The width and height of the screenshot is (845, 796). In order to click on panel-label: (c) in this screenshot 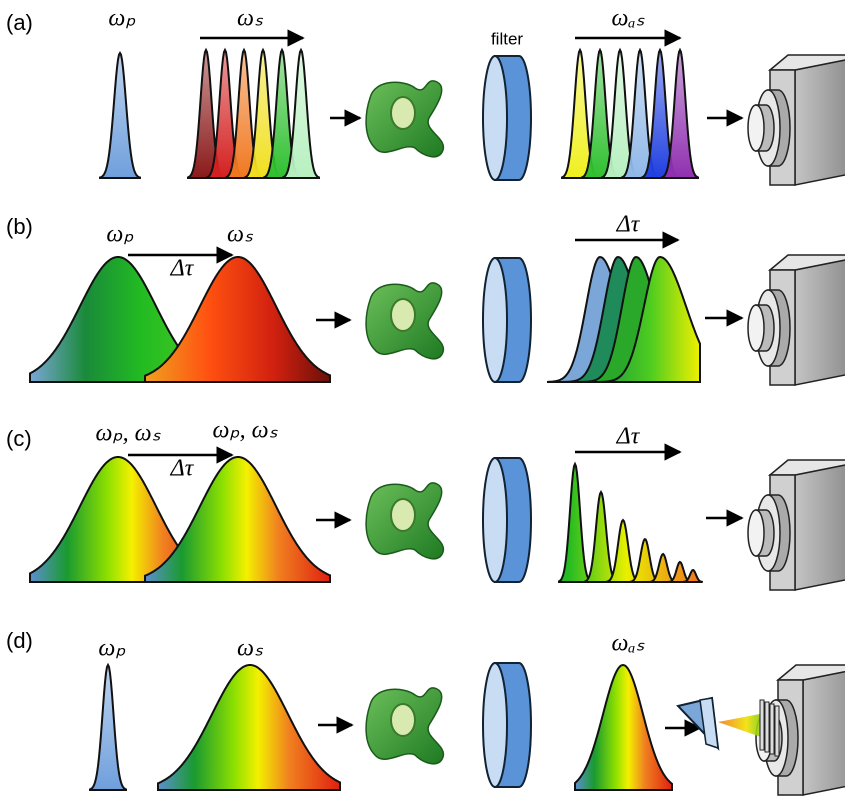, I will do `click(19, 438)`.